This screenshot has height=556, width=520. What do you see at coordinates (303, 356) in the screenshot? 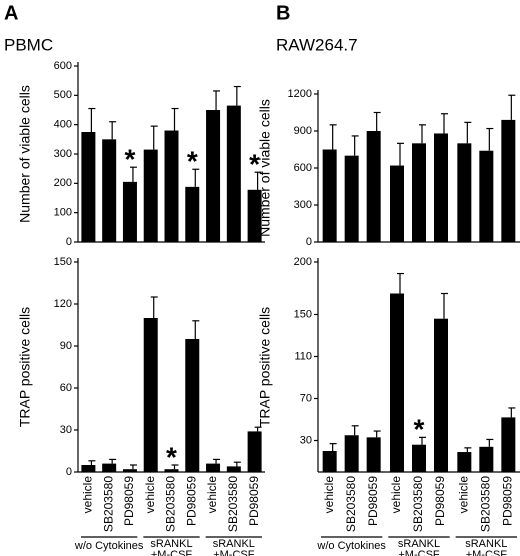
I see `y-tick-label: 110` at bounding box center [303, 356].